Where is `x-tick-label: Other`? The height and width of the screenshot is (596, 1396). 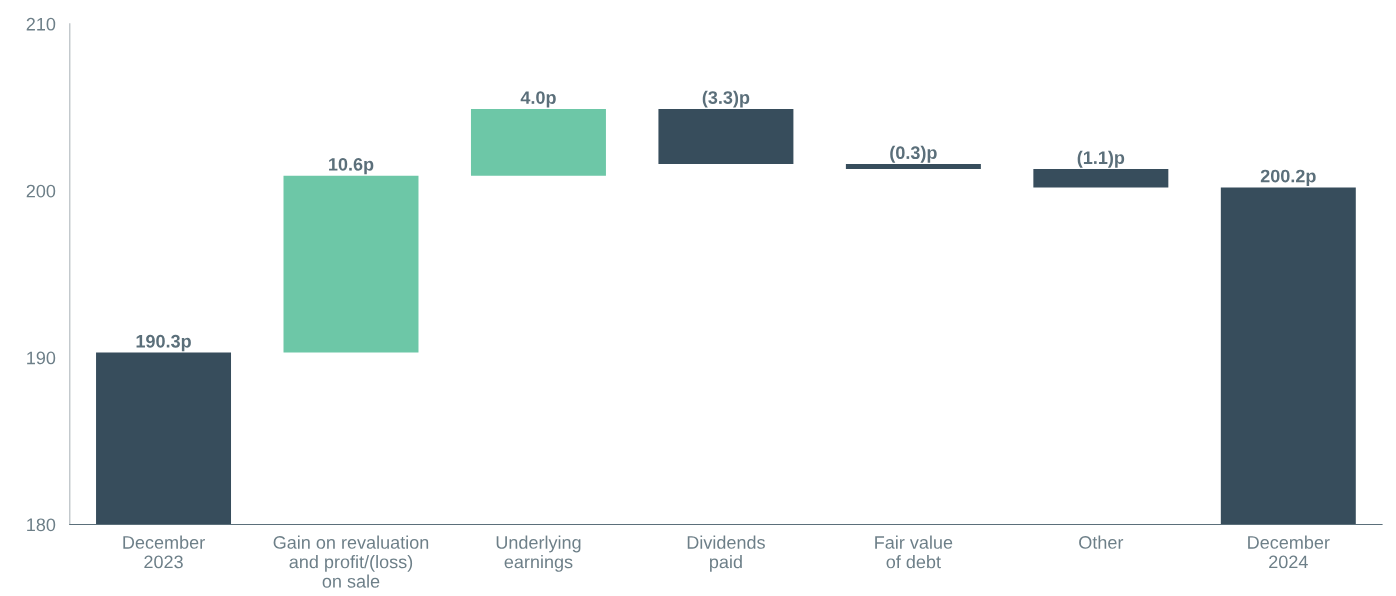
x-tick-label: Other is located at coordinates (1101, 542).